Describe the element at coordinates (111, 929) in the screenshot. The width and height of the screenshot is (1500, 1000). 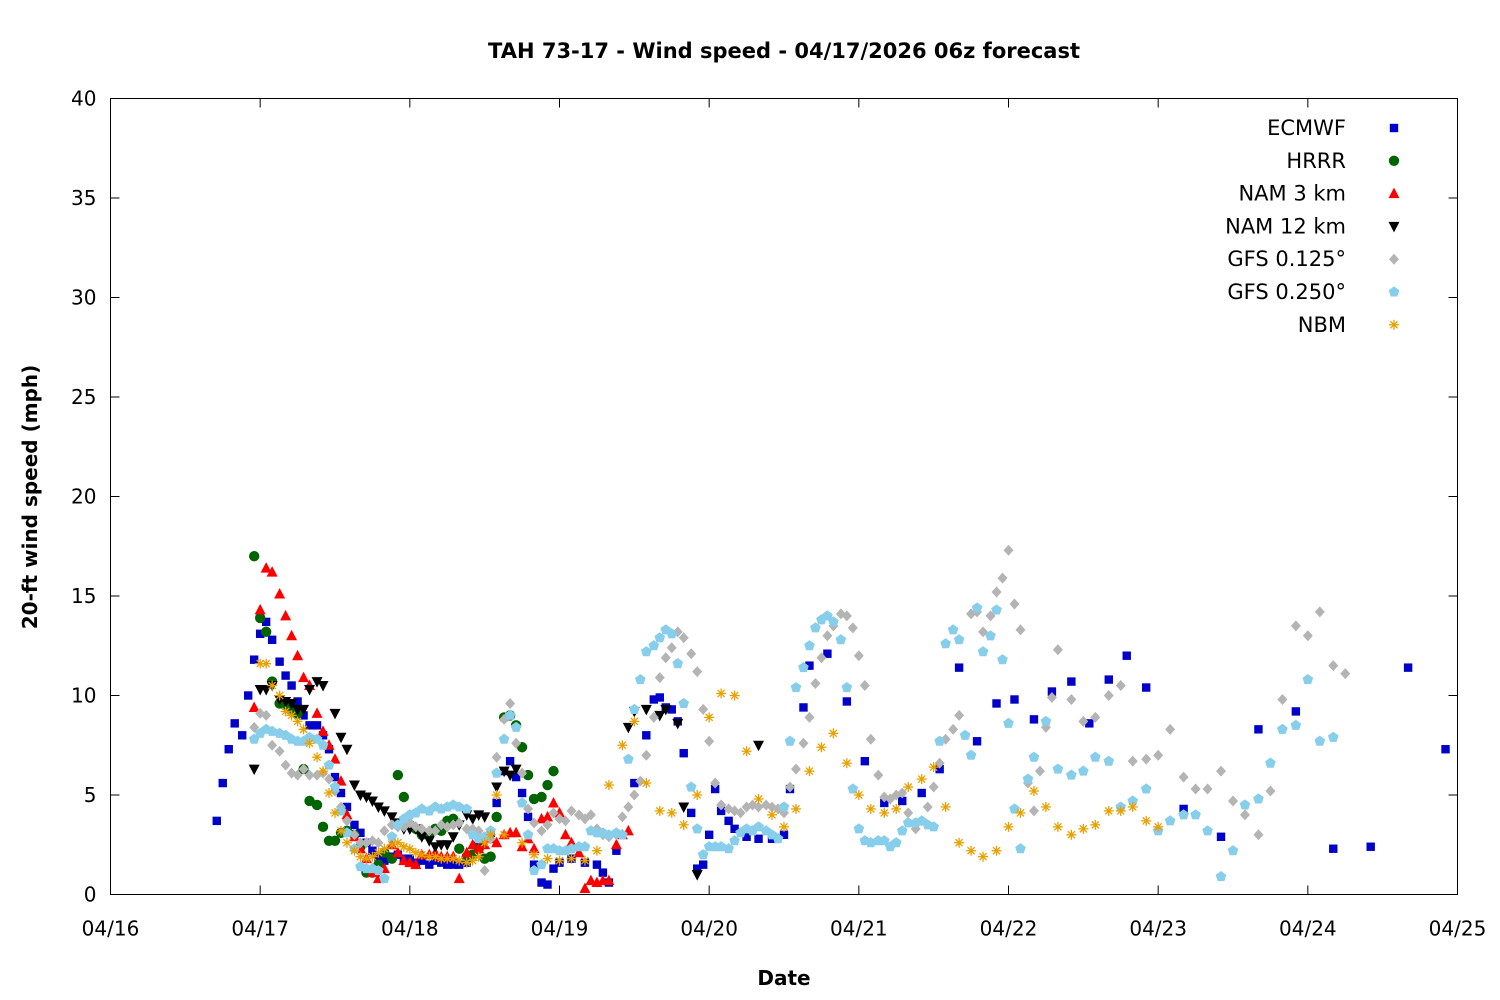
I see `x-tick-label: 04/16` at that location.